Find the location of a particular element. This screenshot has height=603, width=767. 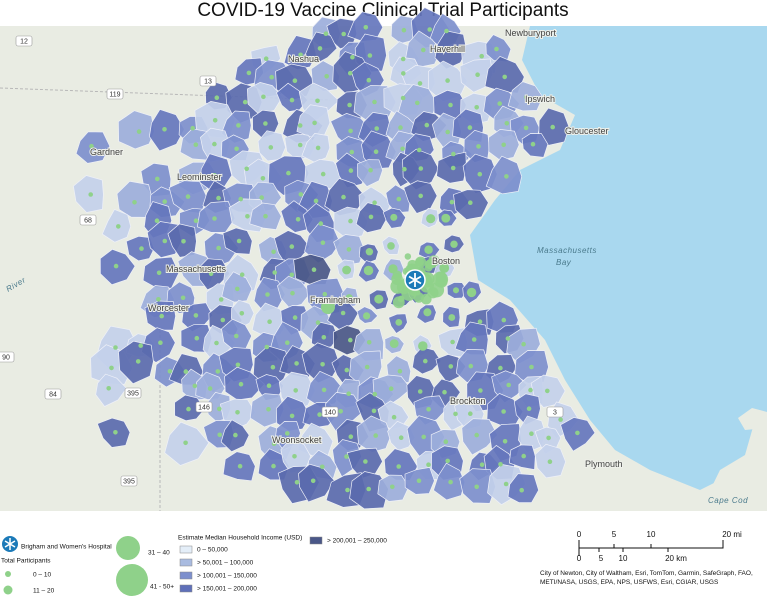

place-label: Plymouth is located at coordinates (604, 464).